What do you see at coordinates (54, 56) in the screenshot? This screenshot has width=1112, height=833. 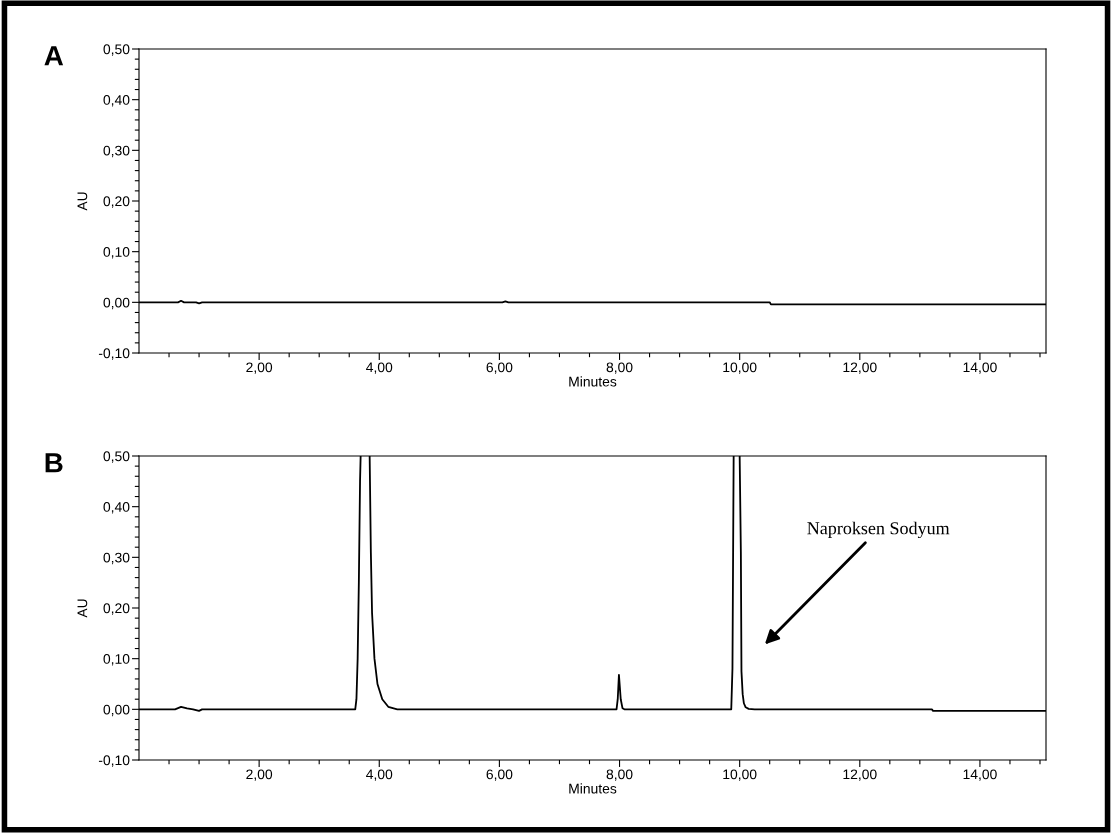 I see `chart-title: A` at bounding box center [54, 56].